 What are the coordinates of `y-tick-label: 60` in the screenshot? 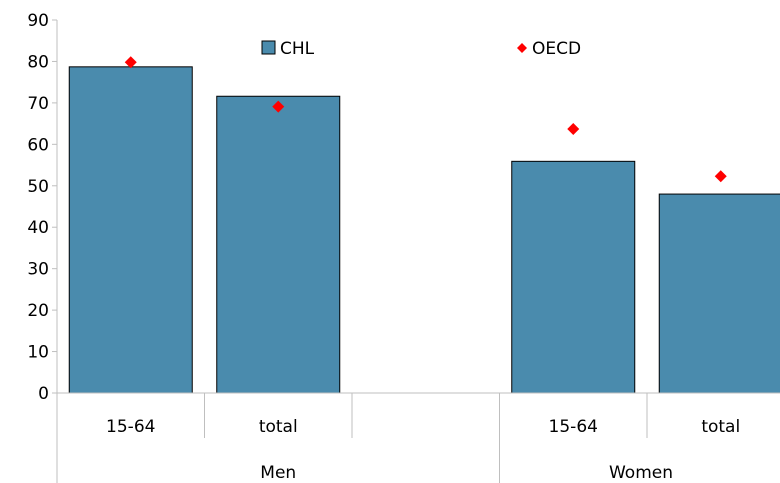 It's located at (38, 145).